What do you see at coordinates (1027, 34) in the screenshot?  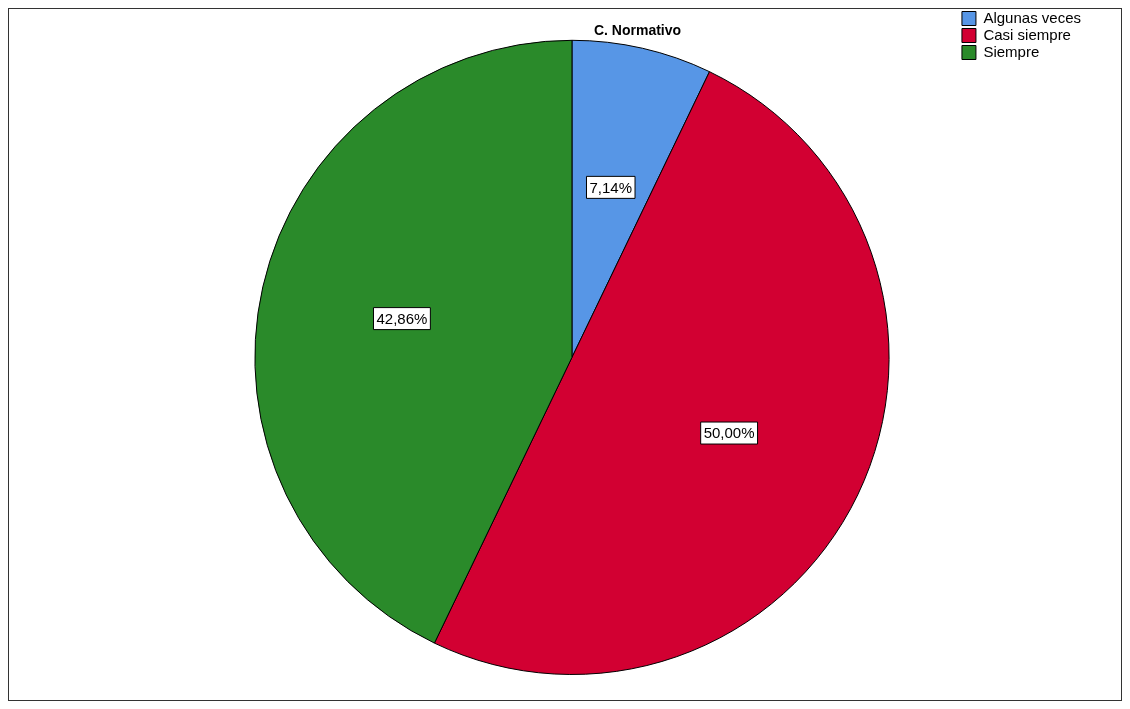 I see `legend-label: Casi siempre` at bounding box center [1027, 34].